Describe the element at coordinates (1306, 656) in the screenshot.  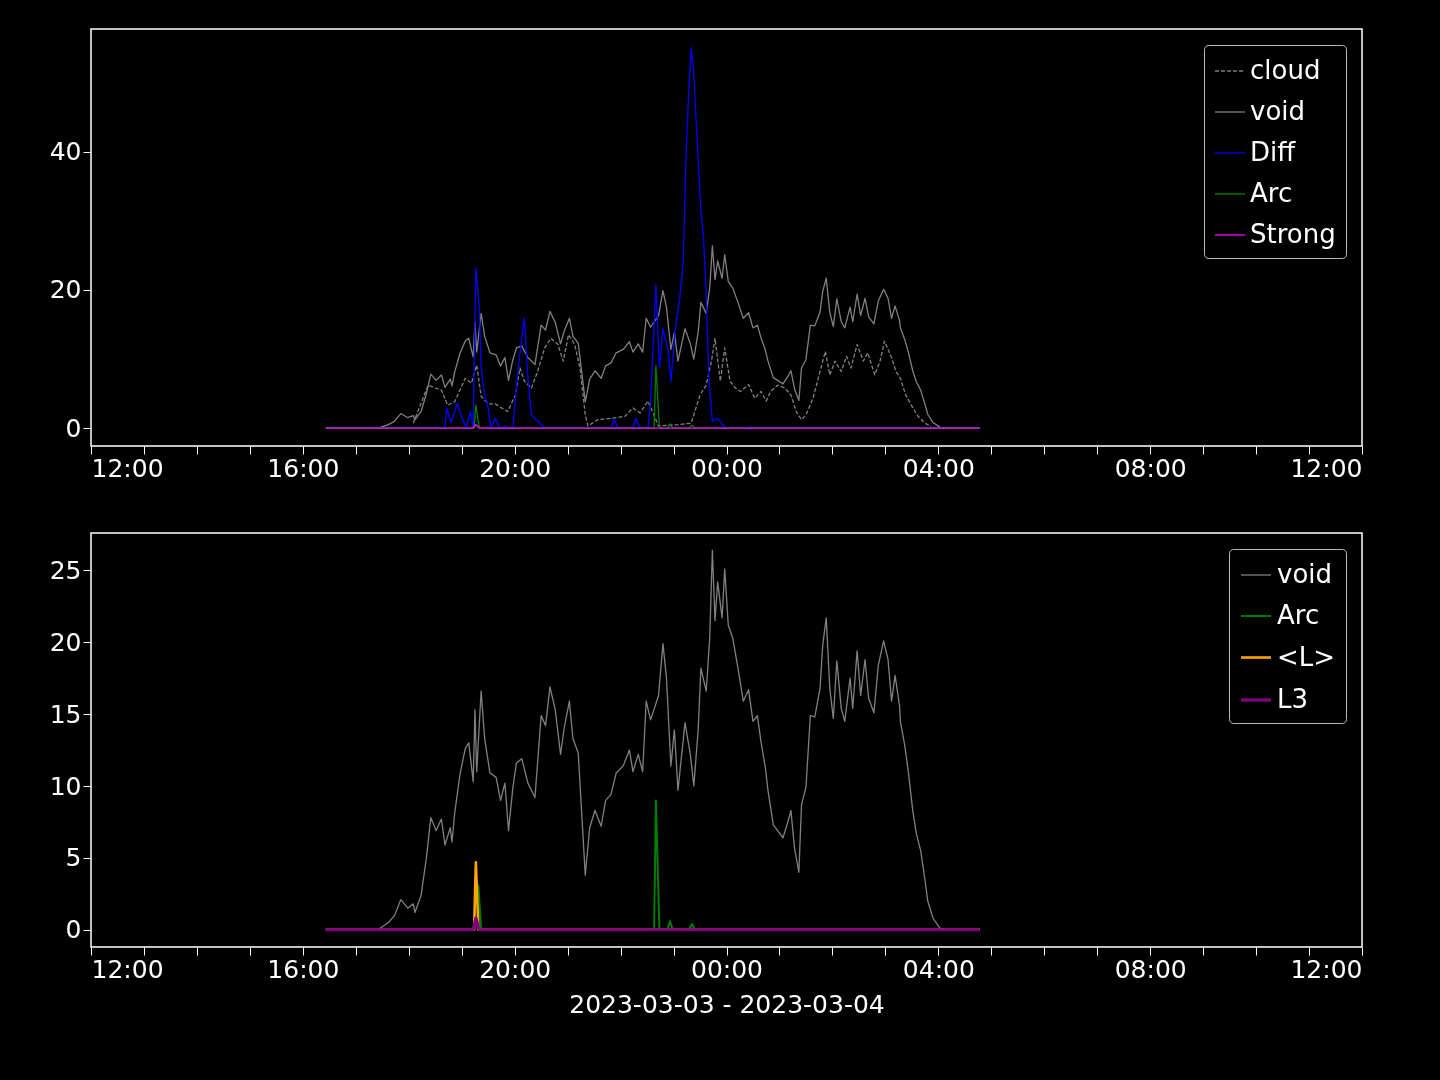
I see `legend-label: <L>` at that location.